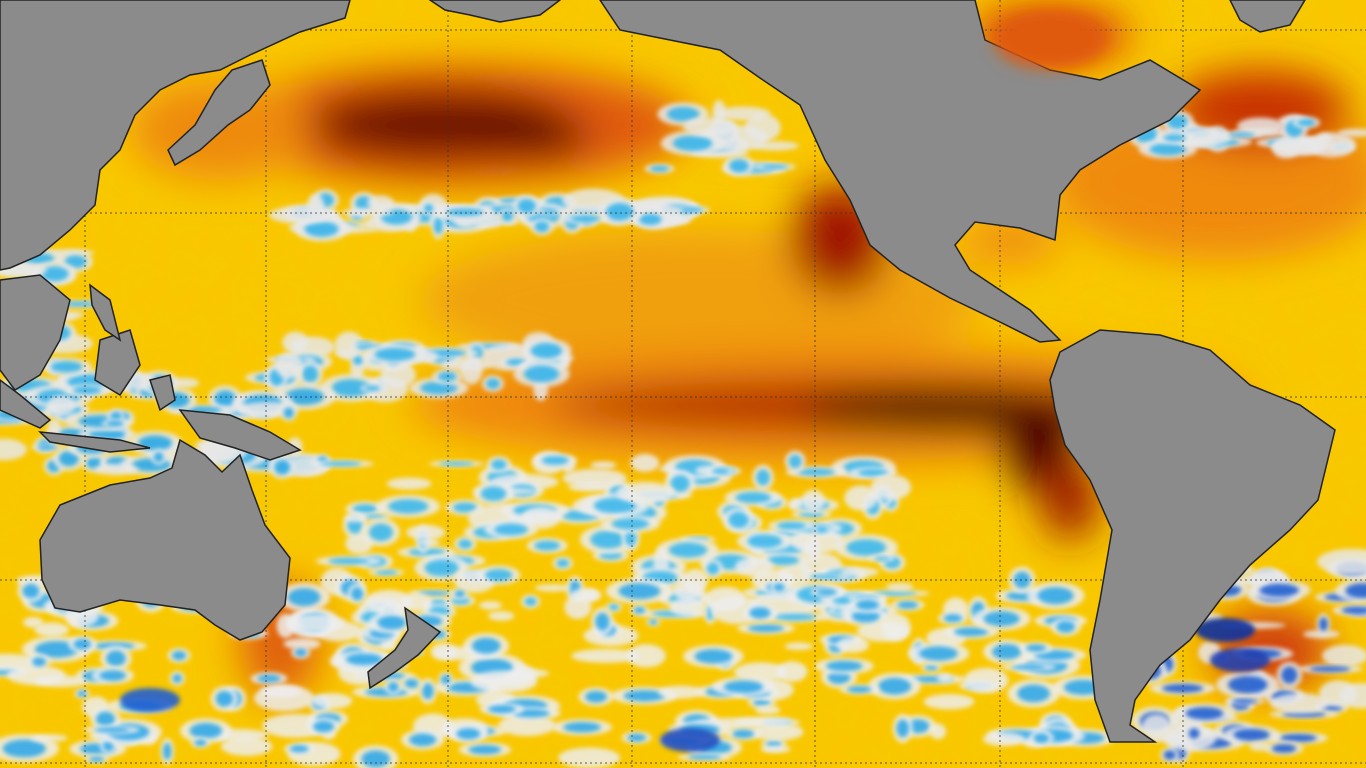 The width and height of the screenshot is (1366, 768). Describe the element at coordinates (495, 11) in the screenshot. I see `kamchatka` at that location.